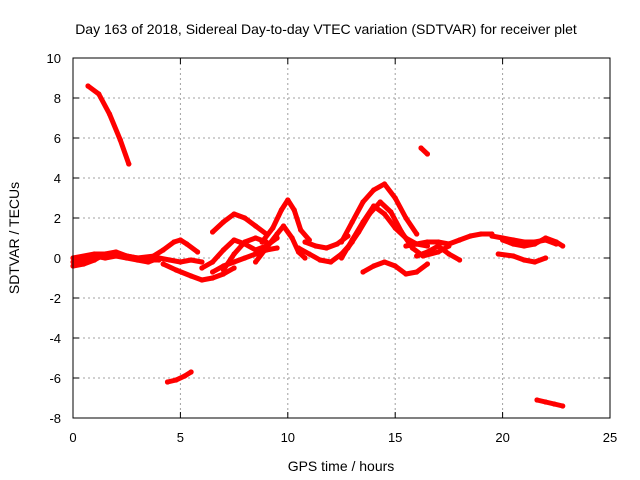  What do you see at coordinates (179, 377) in the screenshot?
I see `series-arc-low-start` at bounding box center [179, 377].